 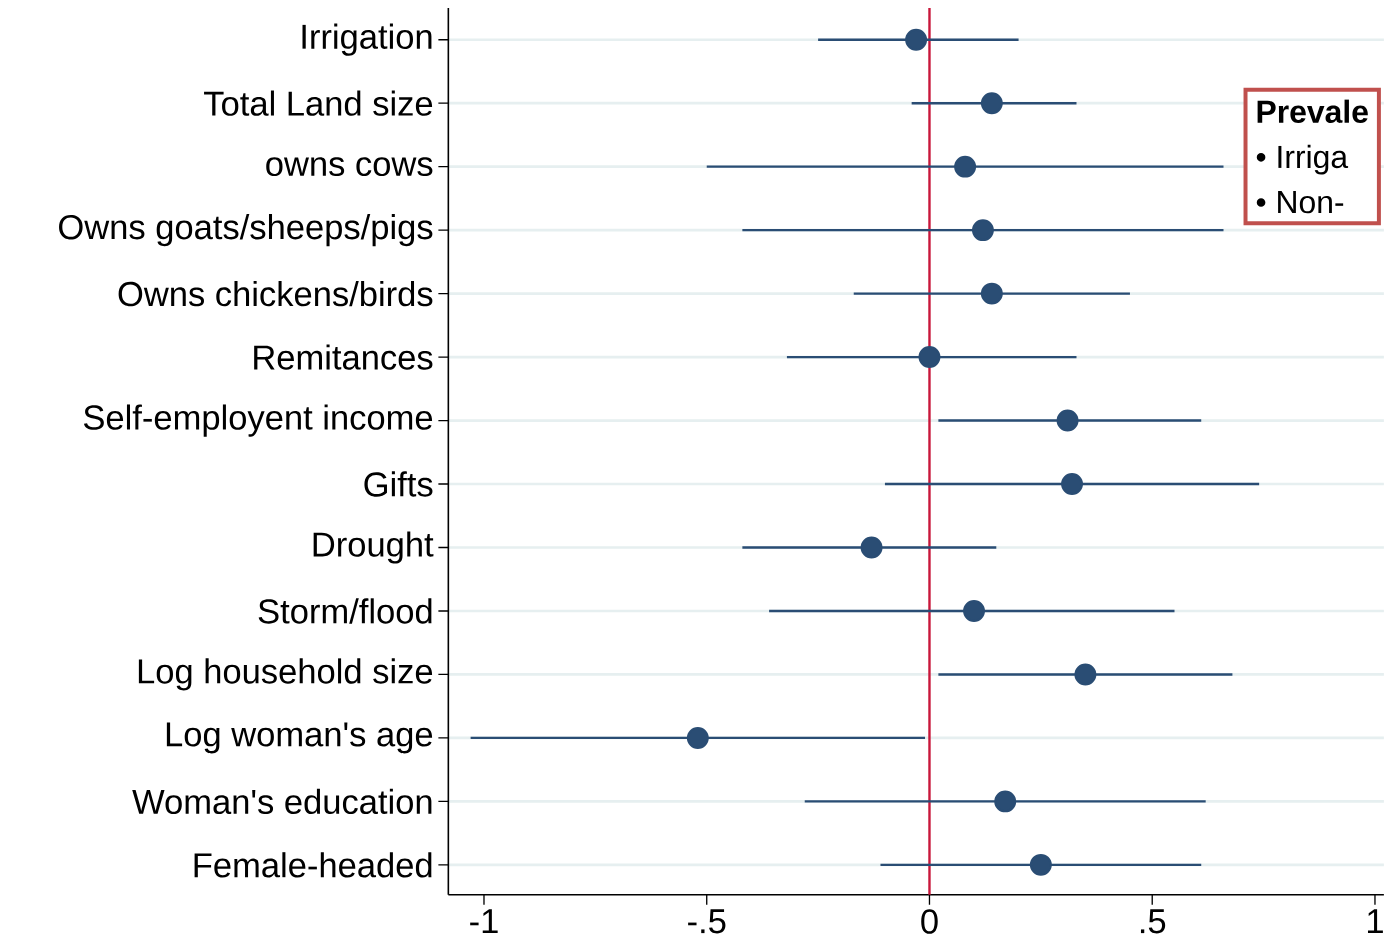 What do you see at coordinates (484, 921) in the screenshot?
I see `x-tick-label: -1` at bounding box center [484, 921].